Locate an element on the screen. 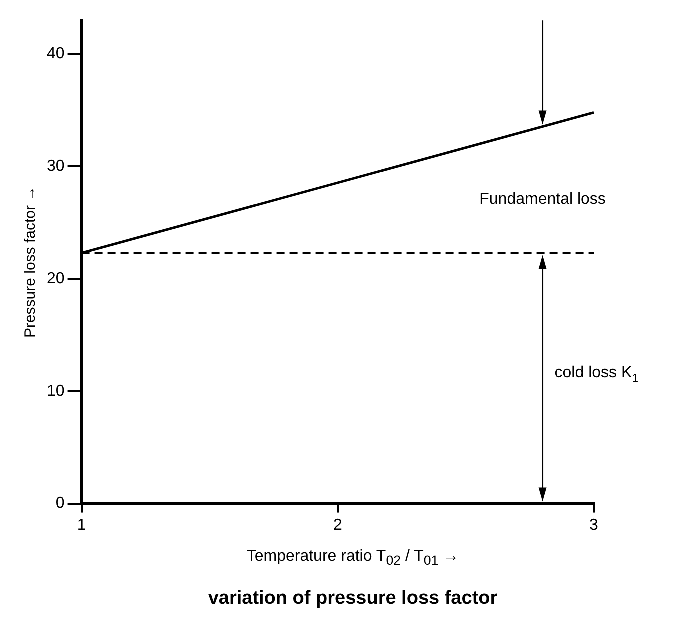 Image resolution: width=694 pixels, height=624 pixels. x-tick-label: 1 is located at coordinates (81, 525).